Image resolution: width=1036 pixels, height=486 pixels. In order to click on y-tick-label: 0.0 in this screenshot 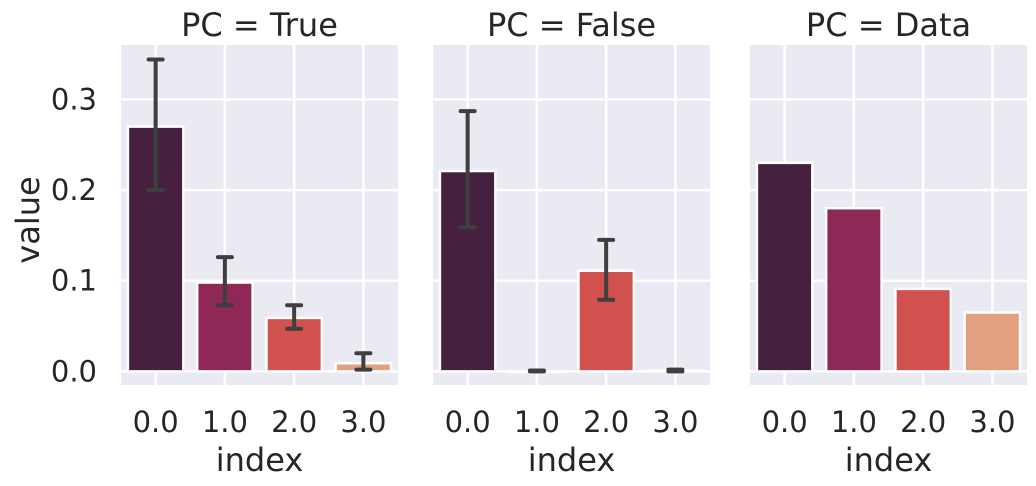, I will do `click(74, 371)`.